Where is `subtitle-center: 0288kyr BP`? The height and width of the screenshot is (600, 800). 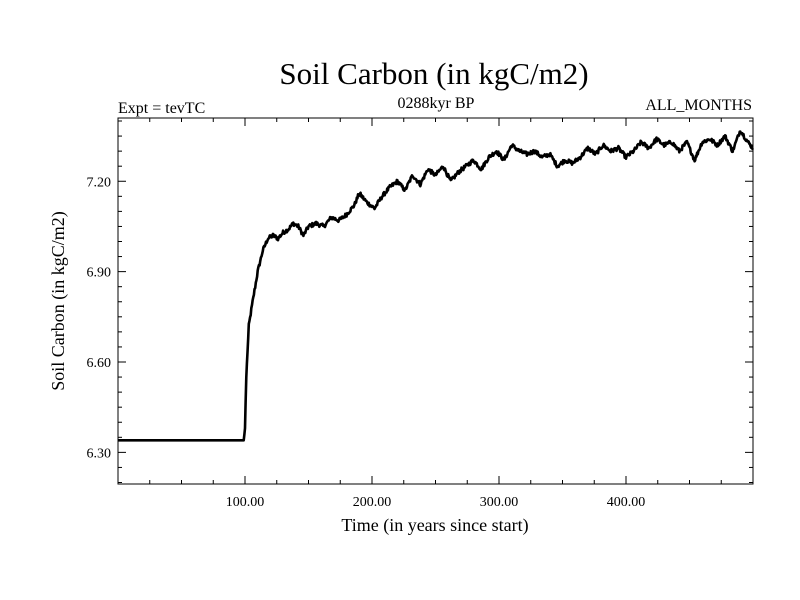
subtitle-center: 0288kyr BP is located at coordinates (436, 103).